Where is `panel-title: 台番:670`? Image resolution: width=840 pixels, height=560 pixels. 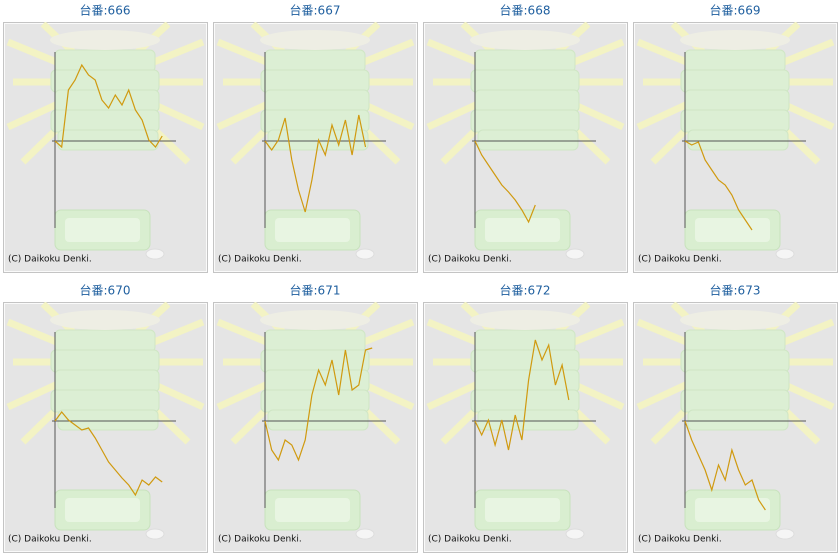
panel-title: 台番:670 is located at coordinates (105, 290).